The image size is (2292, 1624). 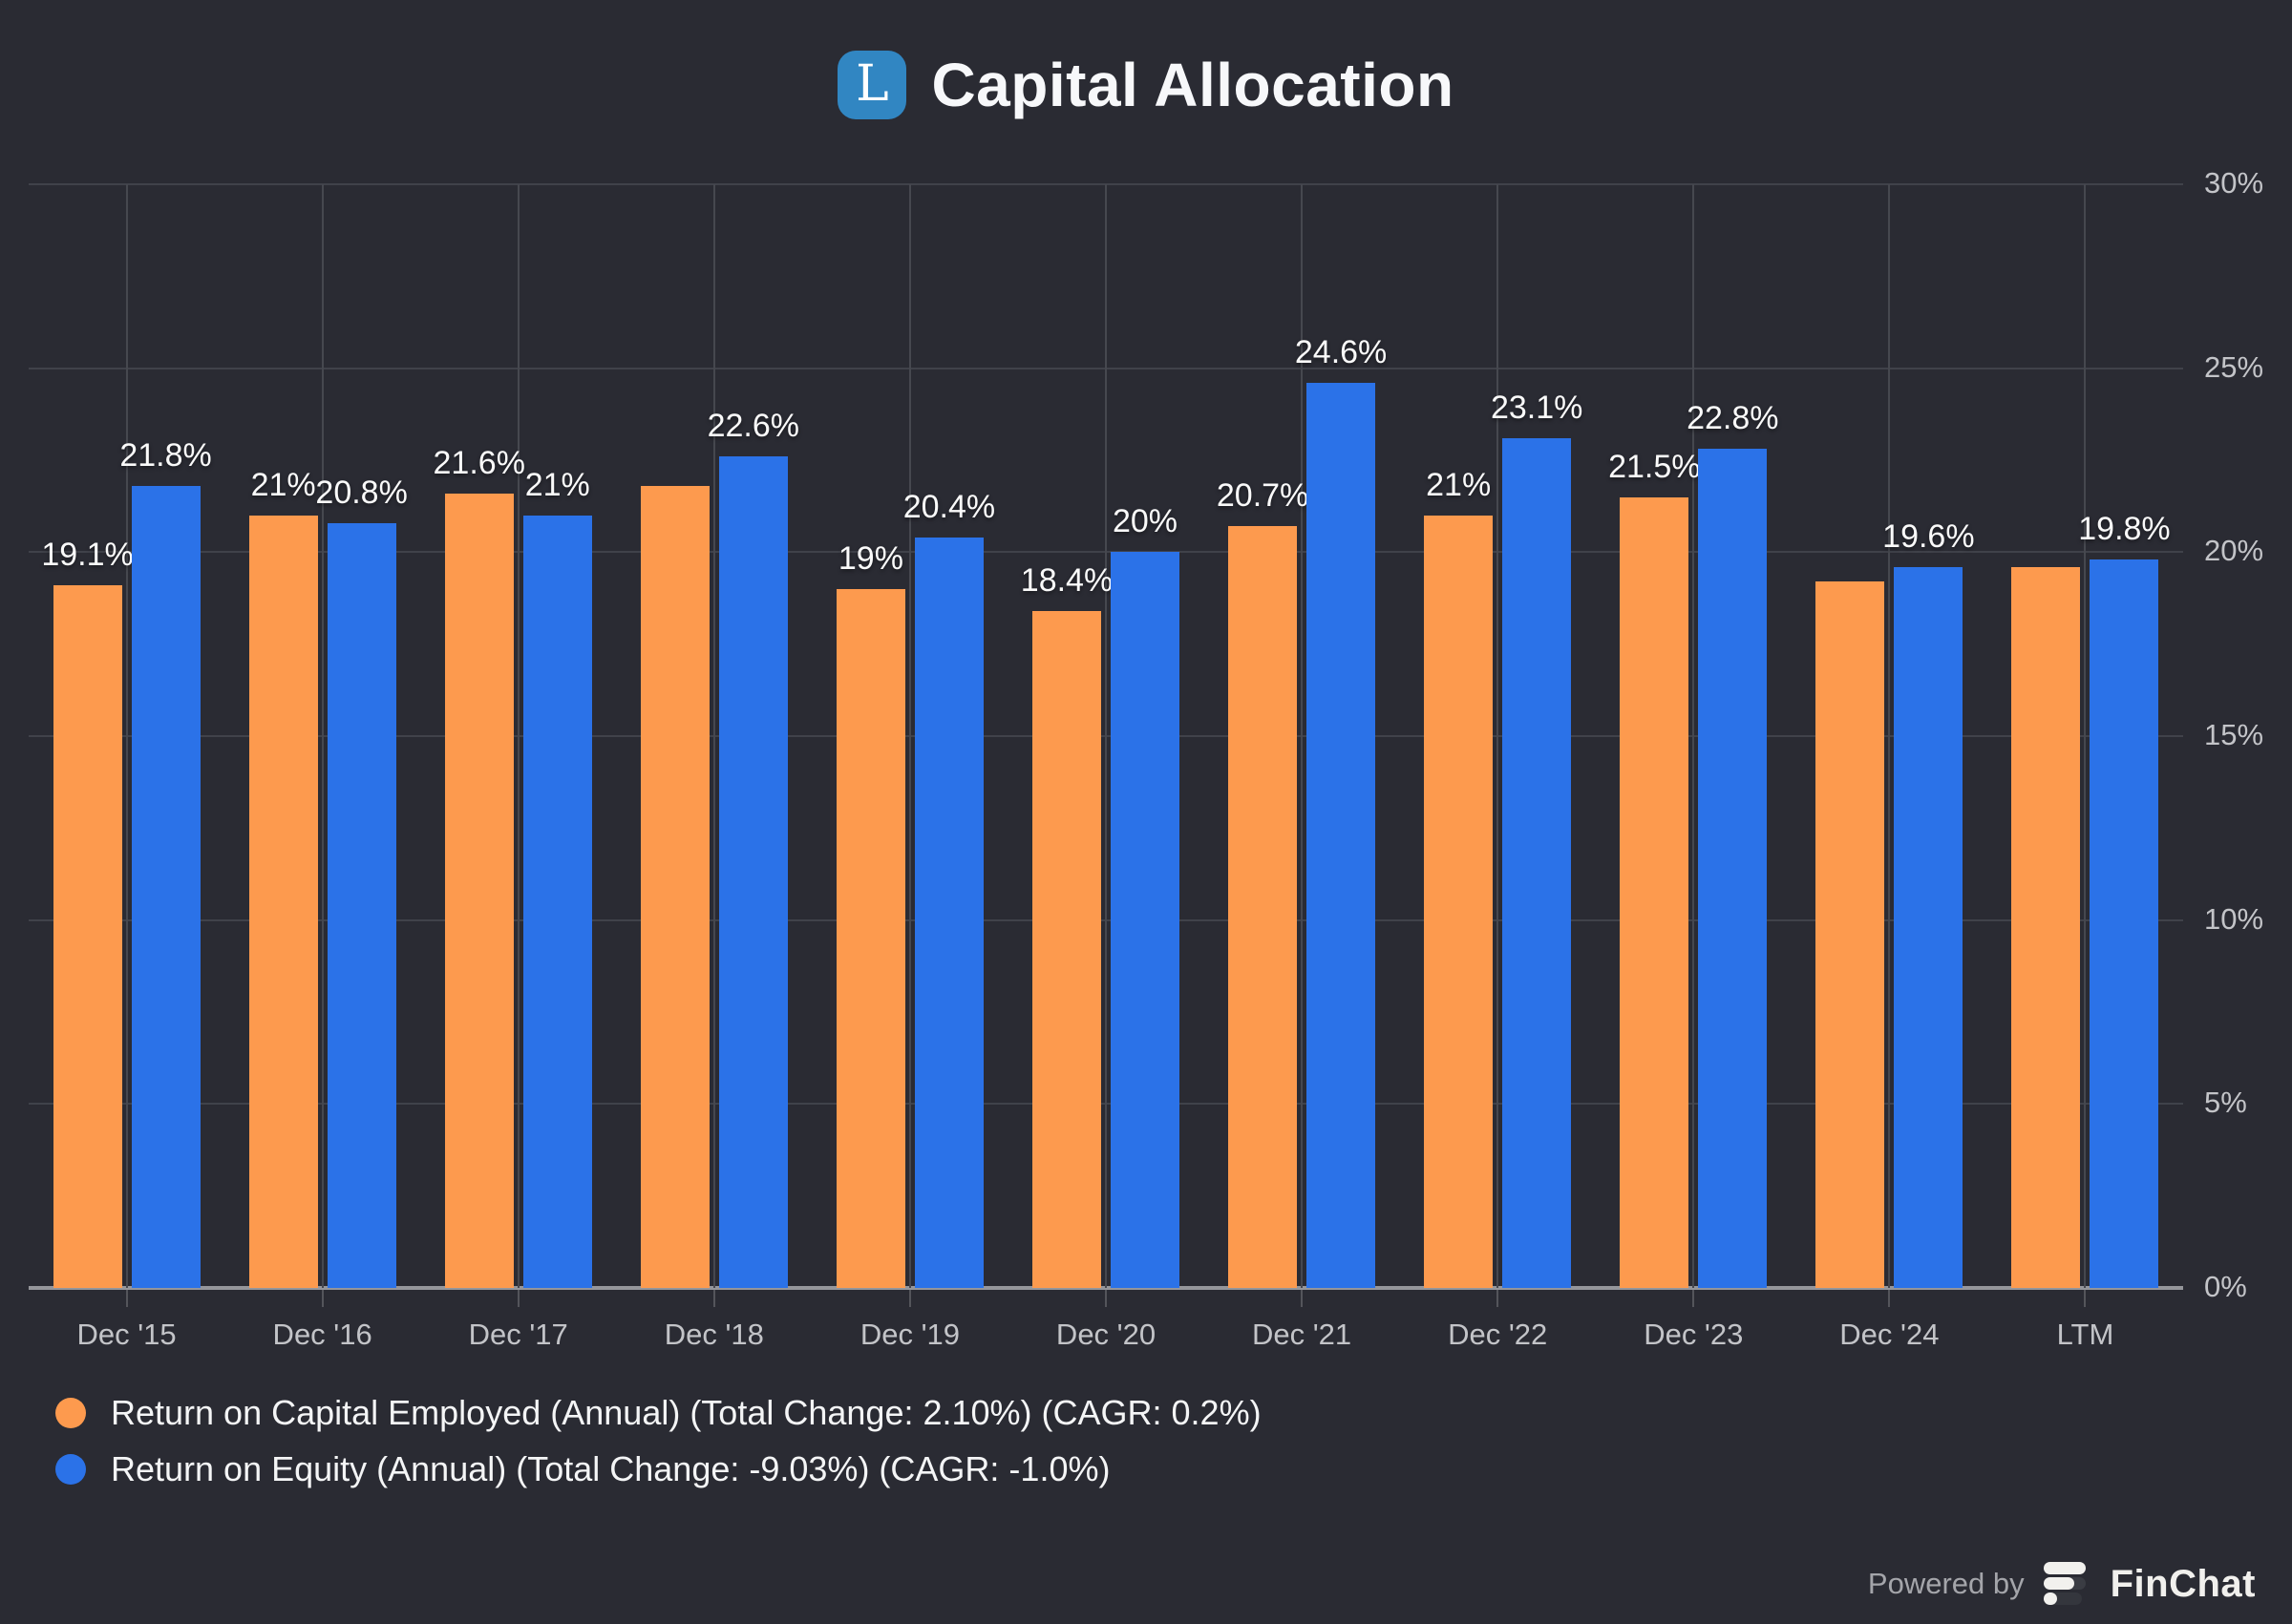 What do you see at coordinates (1694, 1334) in the screenshot?
I see `x-axis-category-label: Dec '23` at bounding box center [1694, 1334].